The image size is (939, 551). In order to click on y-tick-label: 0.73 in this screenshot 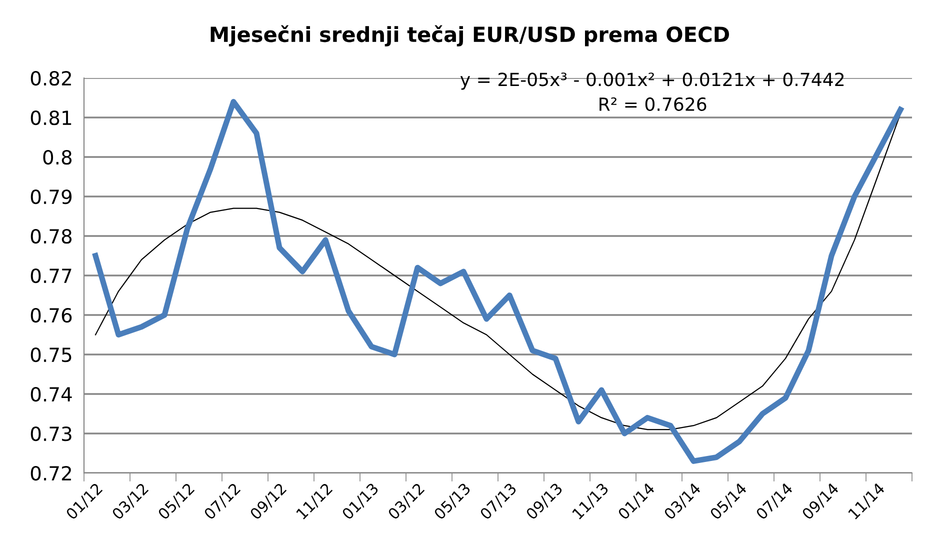, I will do `click(51, 434)`.